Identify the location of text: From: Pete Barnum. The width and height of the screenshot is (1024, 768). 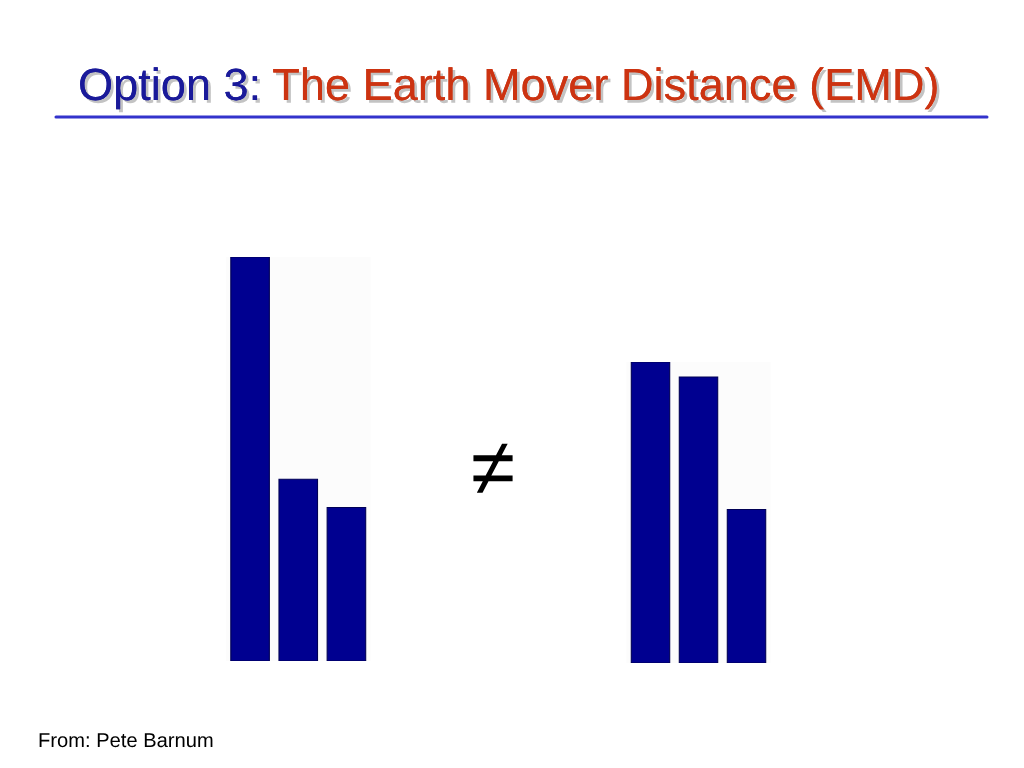
(126, 740).